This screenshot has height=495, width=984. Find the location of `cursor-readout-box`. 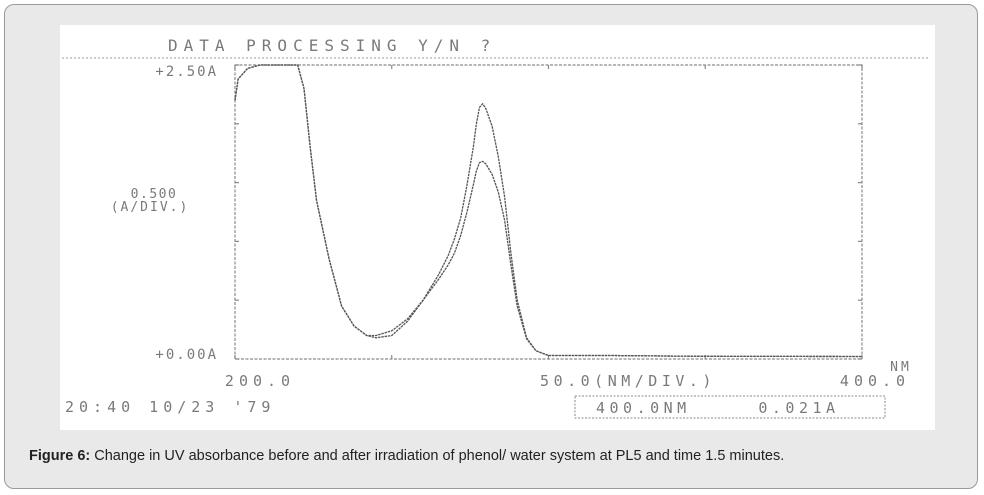

cursor-readout-box is located at coordinates (730, 407).